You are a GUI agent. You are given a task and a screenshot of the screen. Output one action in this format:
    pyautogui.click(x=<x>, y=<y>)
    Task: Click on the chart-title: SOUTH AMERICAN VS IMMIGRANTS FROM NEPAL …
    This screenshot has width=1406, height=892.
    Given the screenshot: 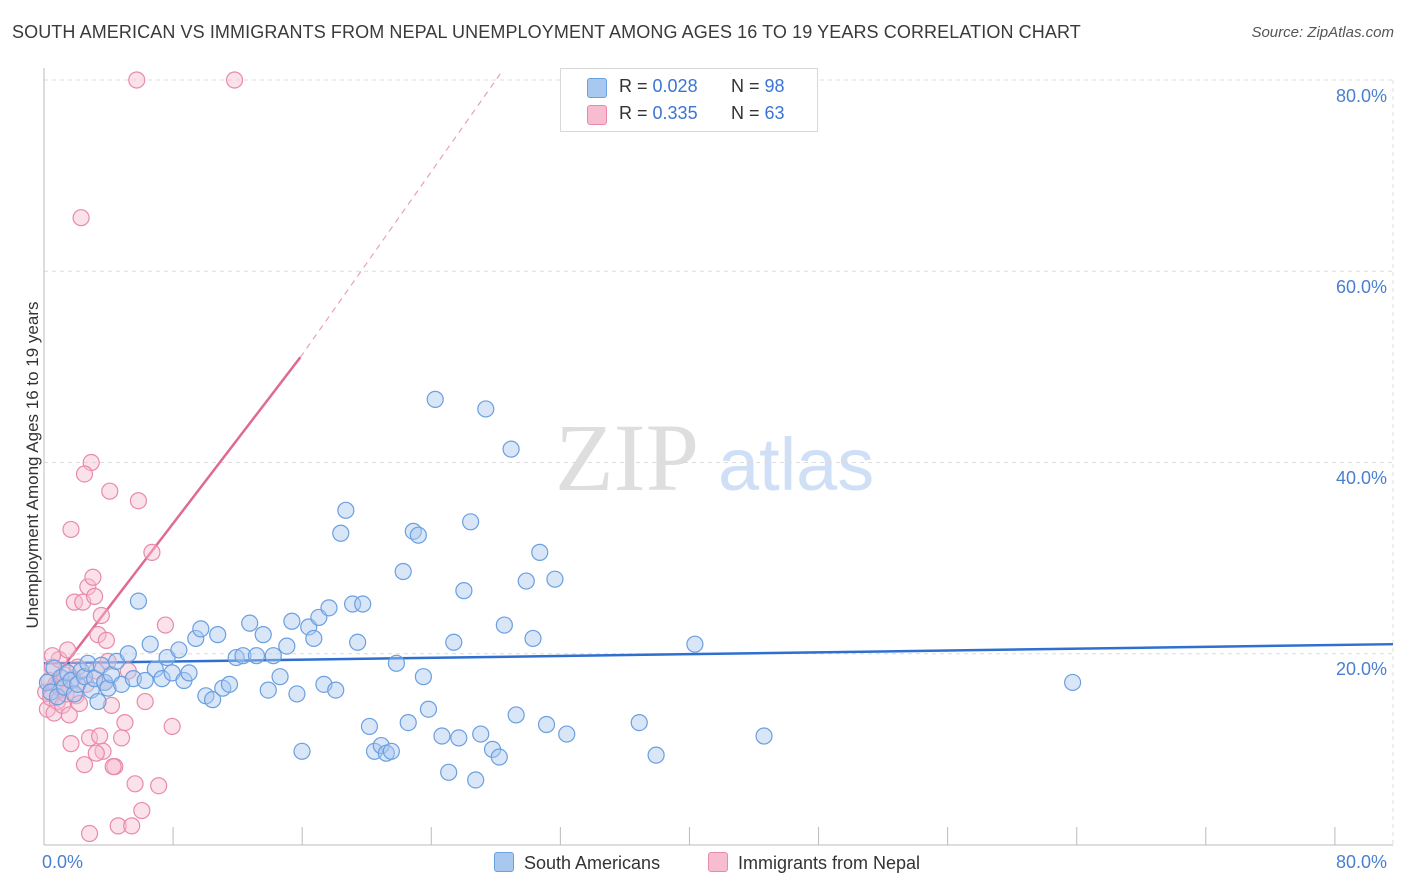 What is the action you would take?
    pyautogui.click(x=546, y=32)
    